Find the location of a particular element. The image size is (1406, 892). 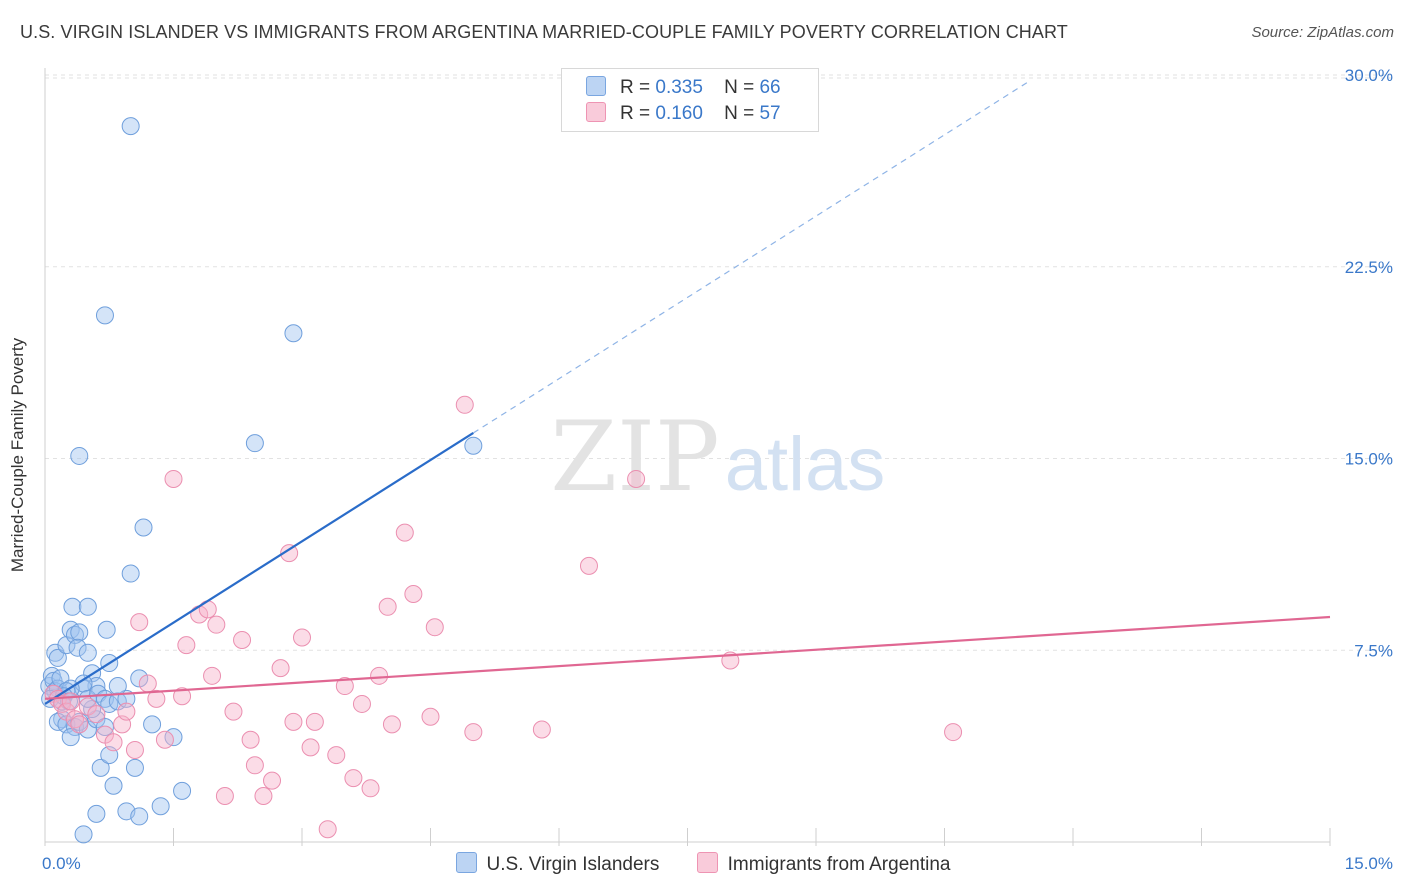

y-tick-label: 15.0% is located at coordinates (1369, 459).